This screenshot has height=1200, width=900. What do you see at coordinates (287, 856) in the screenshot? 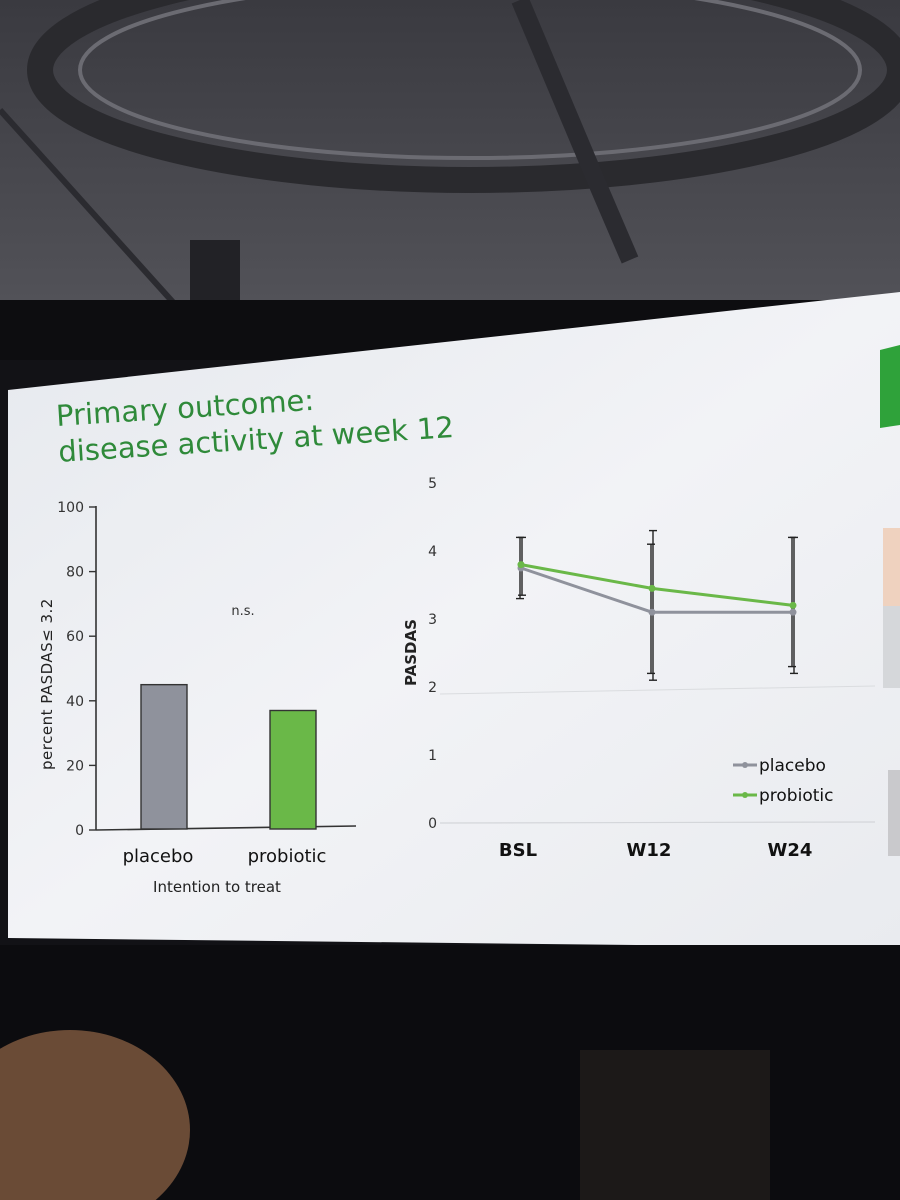
I see `bar-x-tick-label: probiotic` at bounding box center [287, 856].